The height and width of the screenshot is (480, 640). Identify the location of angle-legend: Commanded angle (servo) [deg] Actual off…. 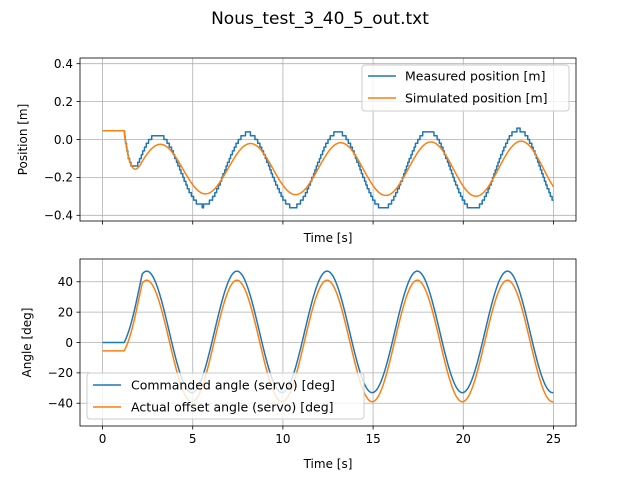
(225, 396).